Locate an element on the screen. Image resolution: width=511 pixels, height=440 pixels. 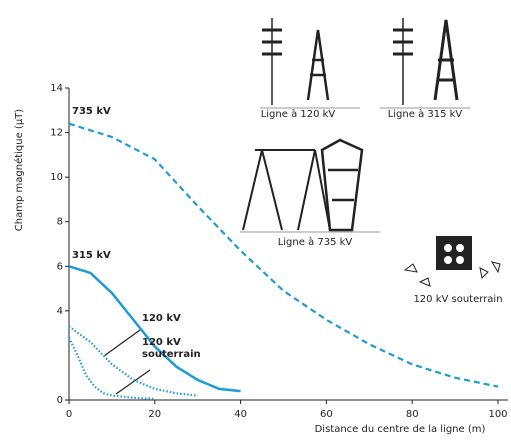
x-tick-label: 40 is located at coordinates (240, 414).